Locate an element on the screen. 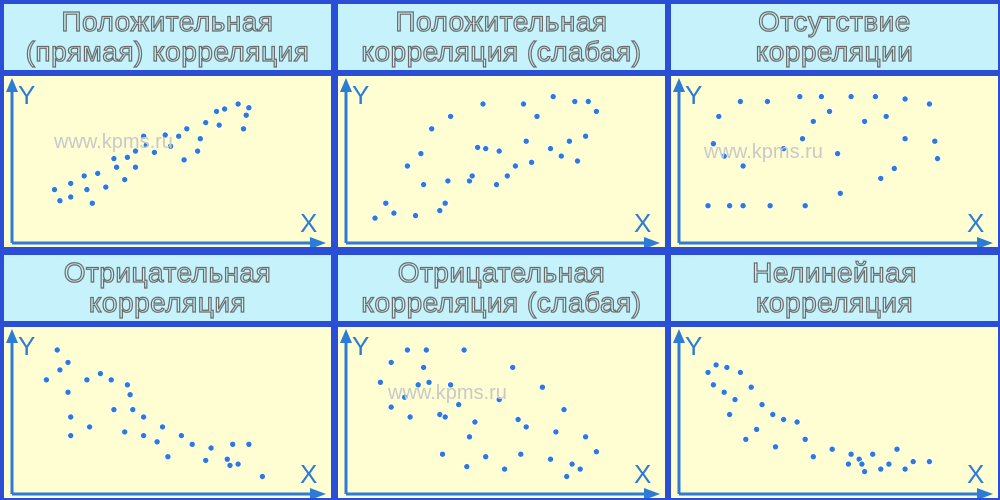 The image size is (1000, 500). y-axis-arrow is located at coordinates (346, 85).